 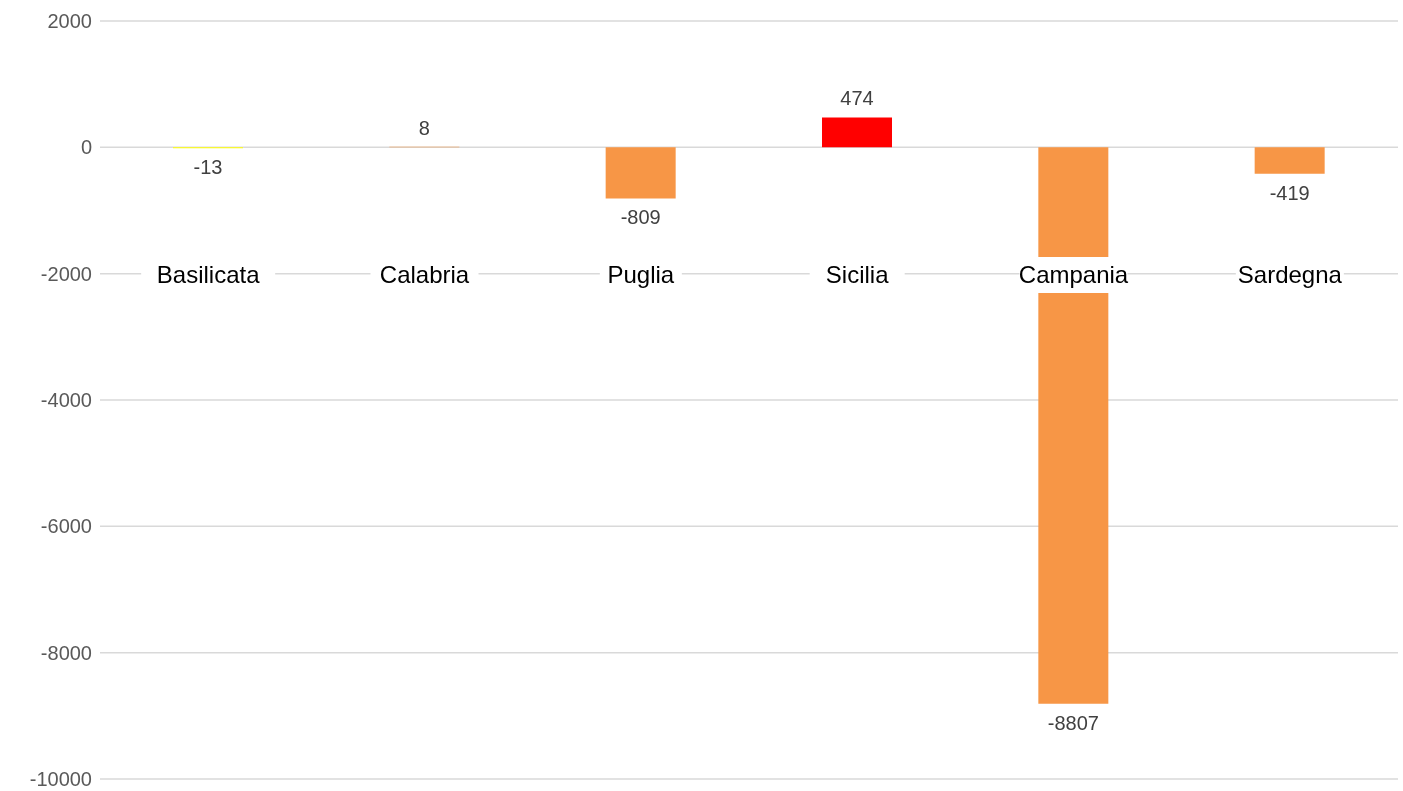 What do you see at coordinates (208, 274) in the screenshot?
I see `x-tick-label: Basilicata` at bounding box center [208, 274].